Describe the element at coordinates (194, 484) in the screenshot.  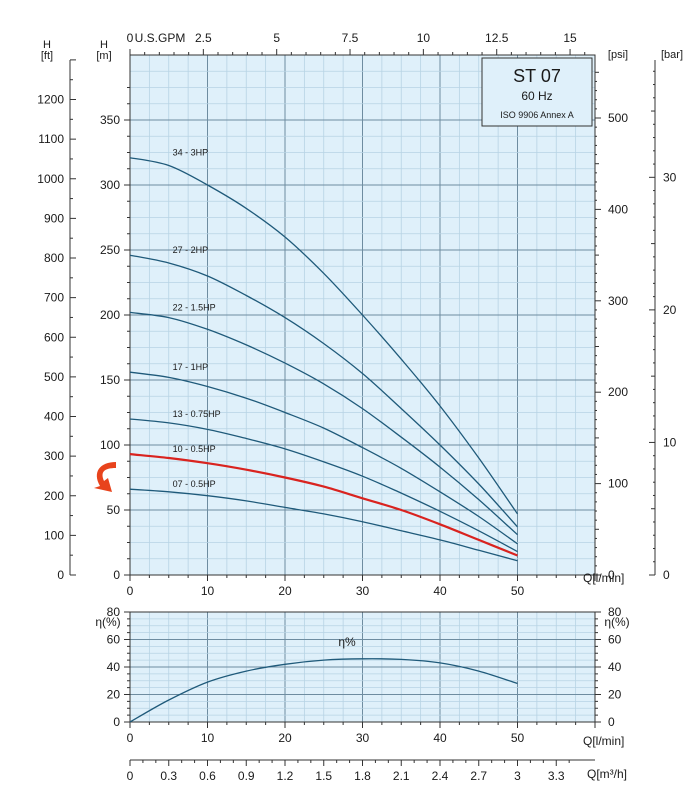
I see `curve-label: 07 - 0.5HP` at that location.